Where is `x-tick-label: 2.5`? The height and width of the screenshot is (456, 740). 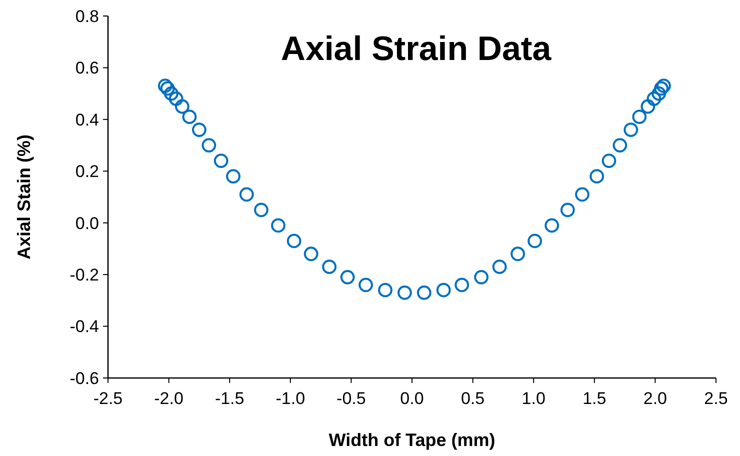
x-tick-label: 2.5 is located at coordinates (716, 398).